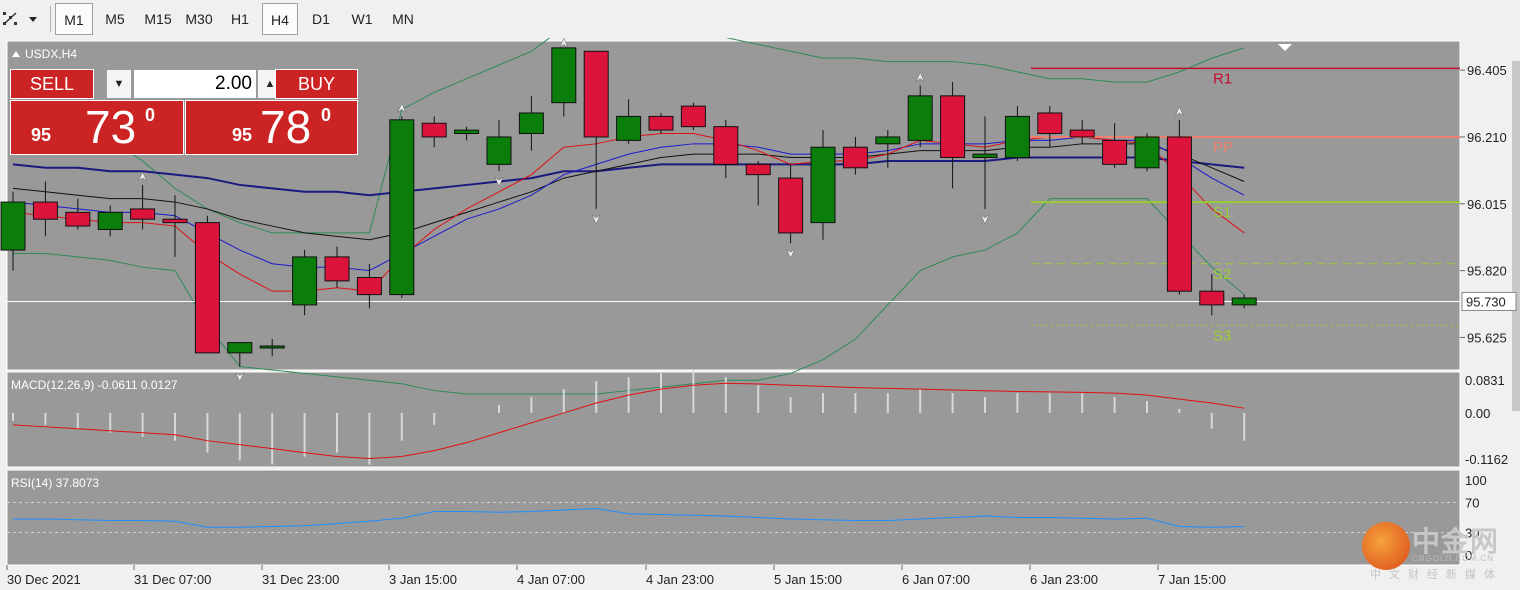 The image size is (1520, 590). I want to click on rsi-label: RSI(14) 37.8073, so click(55, 483).